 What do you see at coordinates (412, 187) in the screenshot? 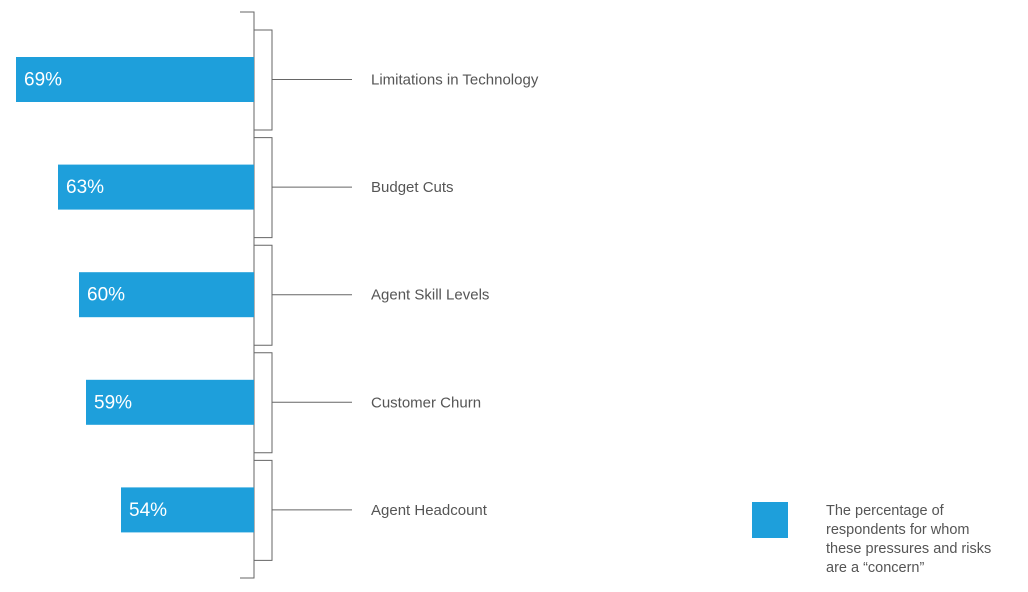
I see `category-label: Budget Cuts` at bounding box center [412, 187].